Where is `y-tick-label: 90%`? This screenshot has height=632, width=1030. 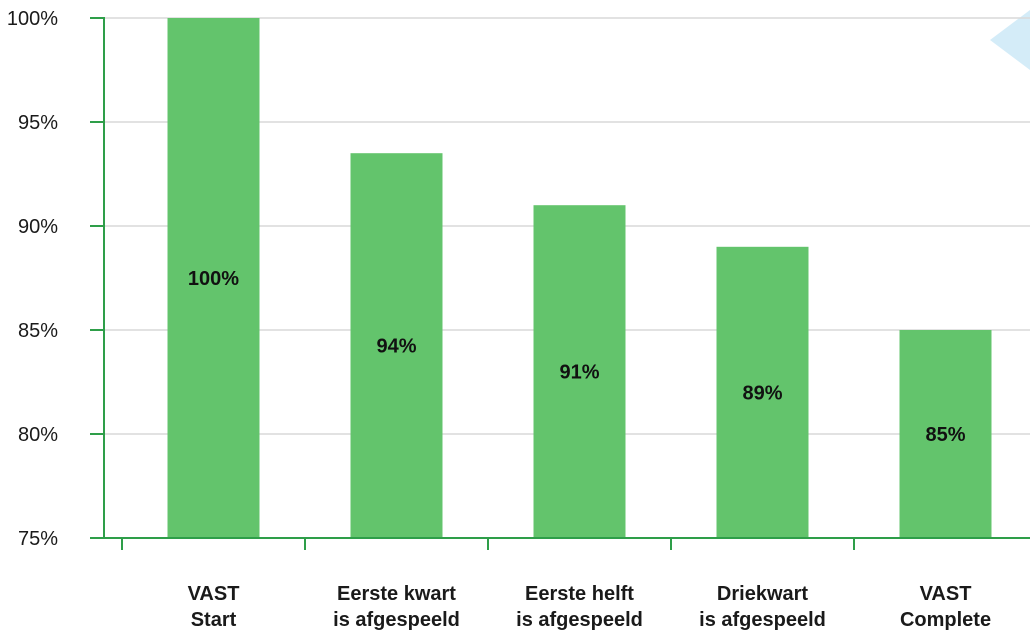
y-tick-label: 90% is located at coordinates (38, 227).